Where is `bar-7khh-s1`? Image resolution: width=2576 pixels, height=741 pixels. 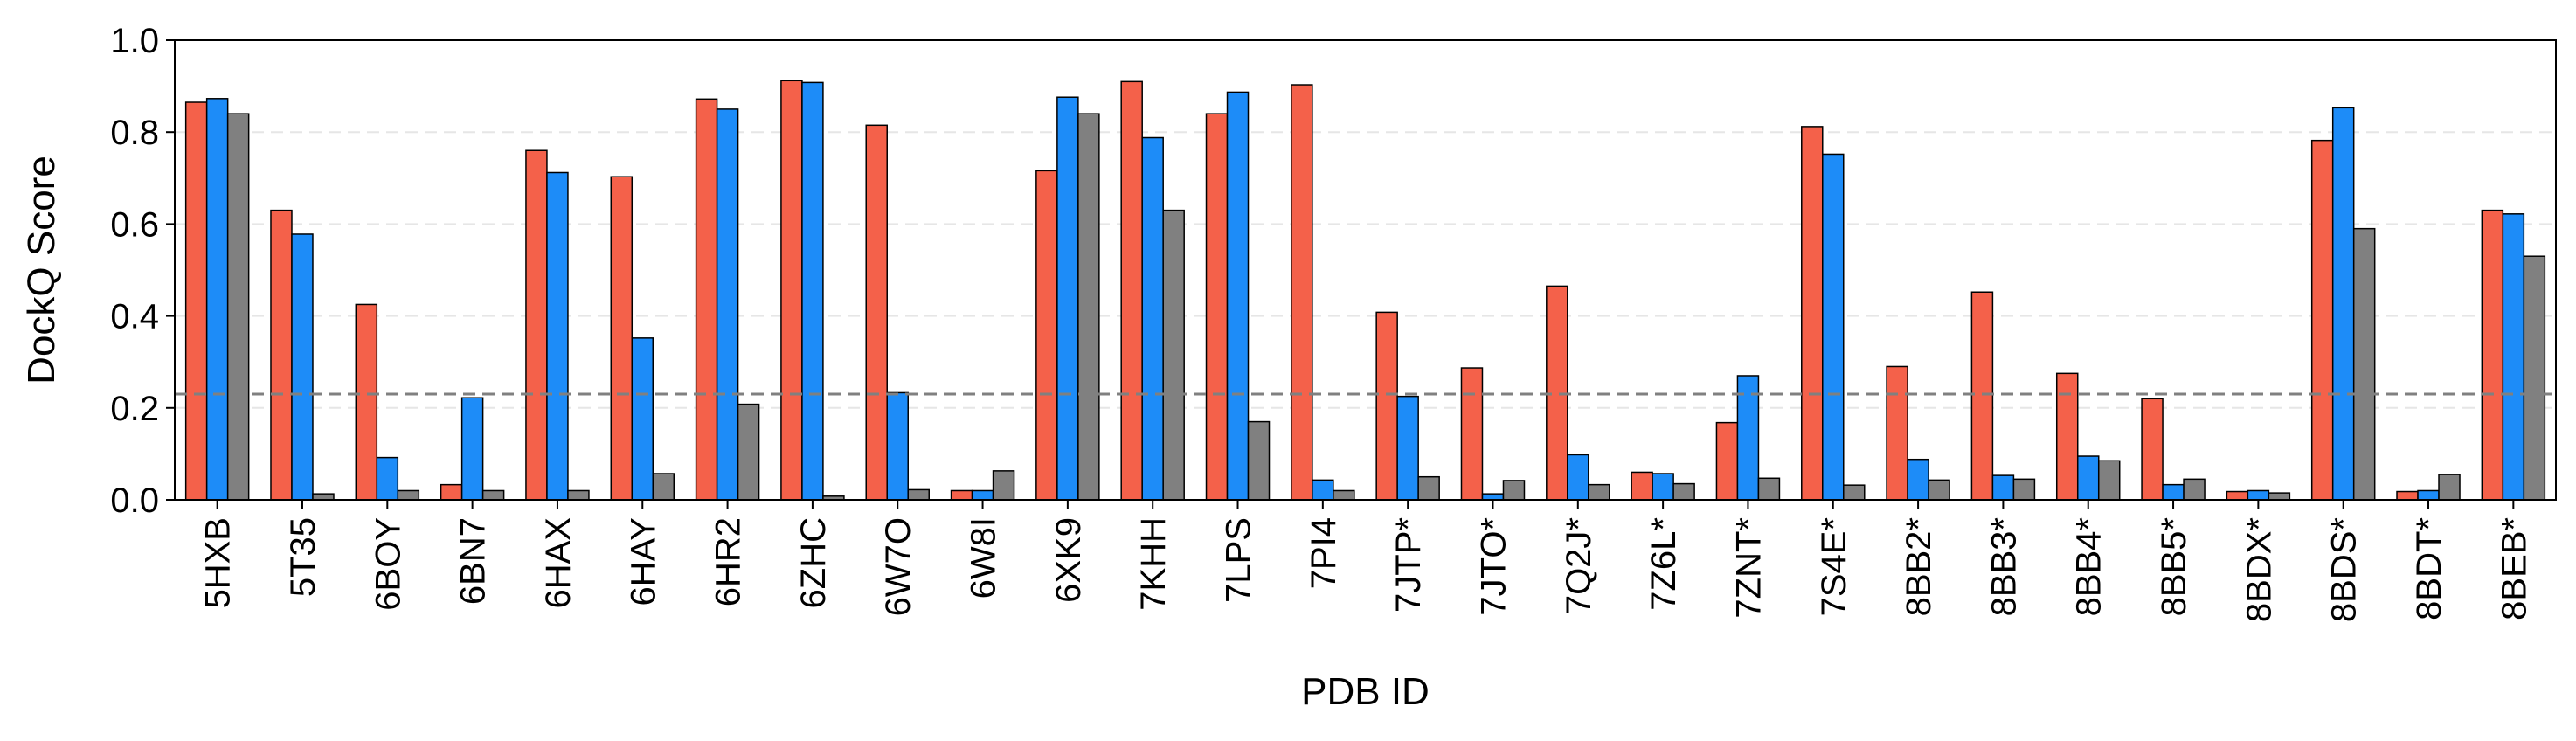 bar-7khh-s1 is located at coordinates (1131, 290).